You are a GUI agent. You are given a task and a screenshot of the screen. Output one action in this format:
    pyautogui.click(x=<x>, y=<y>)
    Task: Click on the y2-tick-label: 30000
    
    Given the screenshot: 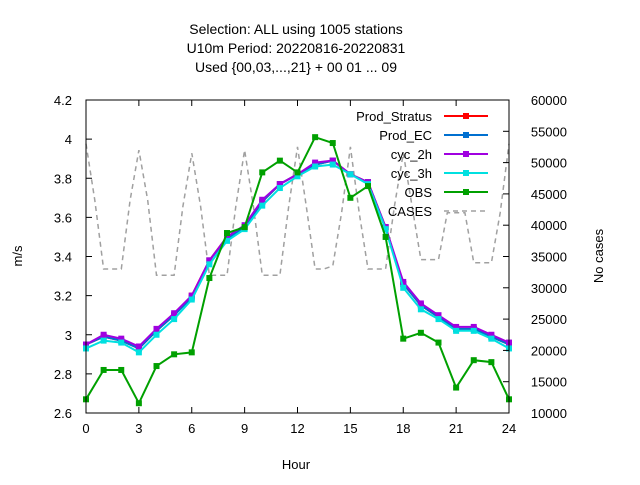 What is the action you would take?
    pyautogui.click(x=549, y=288)
    